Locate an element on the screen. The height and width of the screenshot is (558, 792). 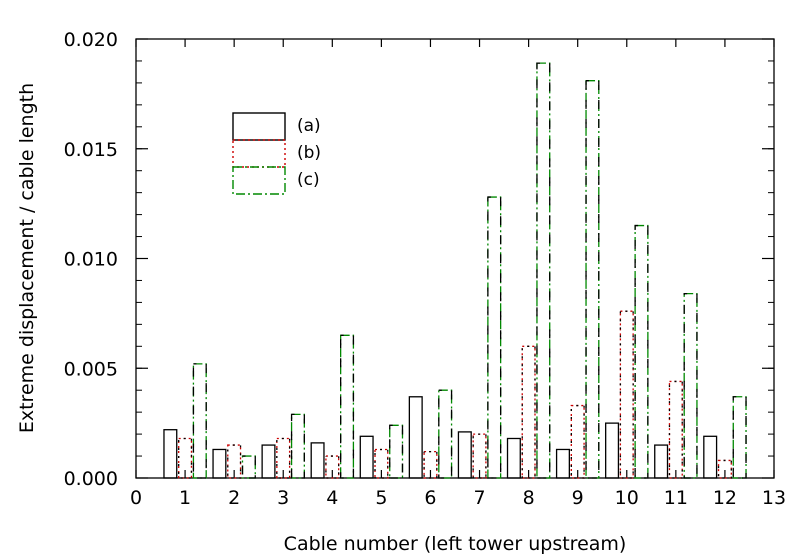
legend: (a) (b) (c) is located at coordinates (276, 153).